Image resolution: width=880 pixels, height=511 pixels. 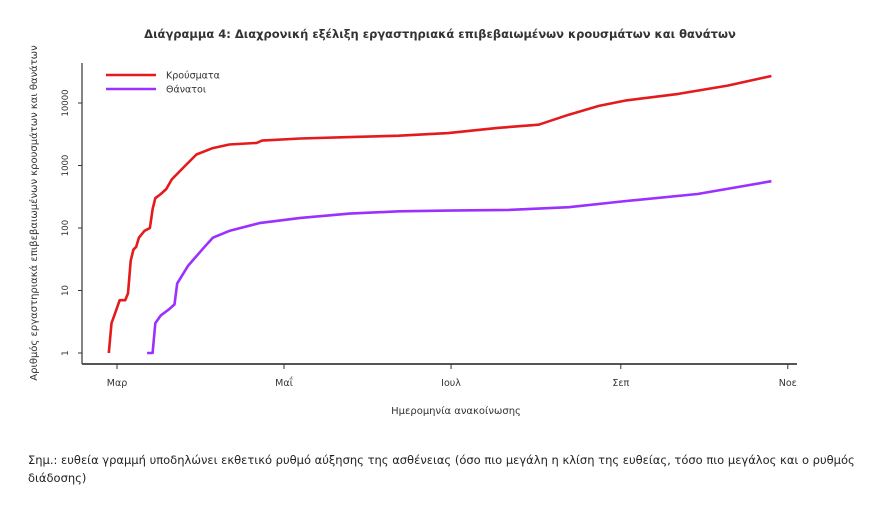 What do you see at coordinates (451, 383) in the screenshot?
I see `x-tick-label: Ιουλ` at bounding box center [451, 383].